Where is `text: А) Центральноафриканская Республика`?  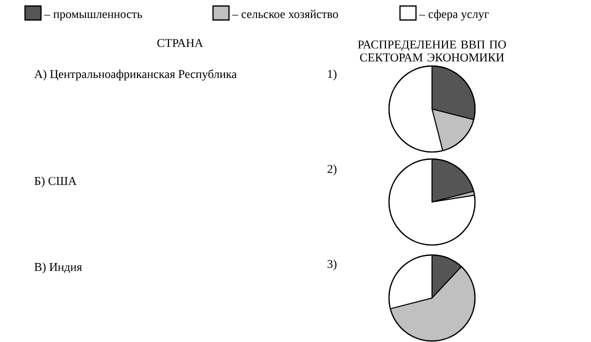
text: А) Центральноафриканская Республика is located at coordinates (135, 75).